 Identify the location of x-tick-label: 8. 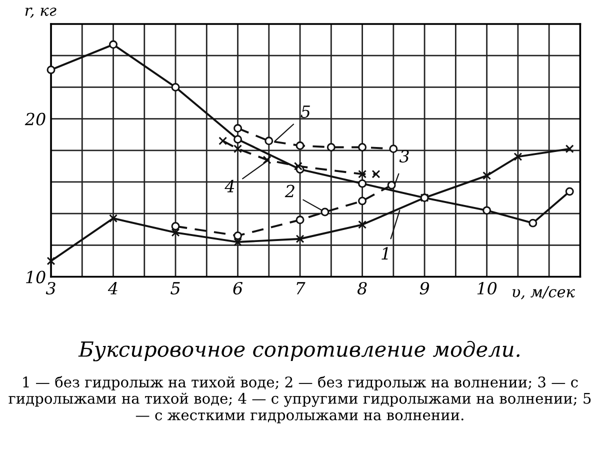
(362, 288).